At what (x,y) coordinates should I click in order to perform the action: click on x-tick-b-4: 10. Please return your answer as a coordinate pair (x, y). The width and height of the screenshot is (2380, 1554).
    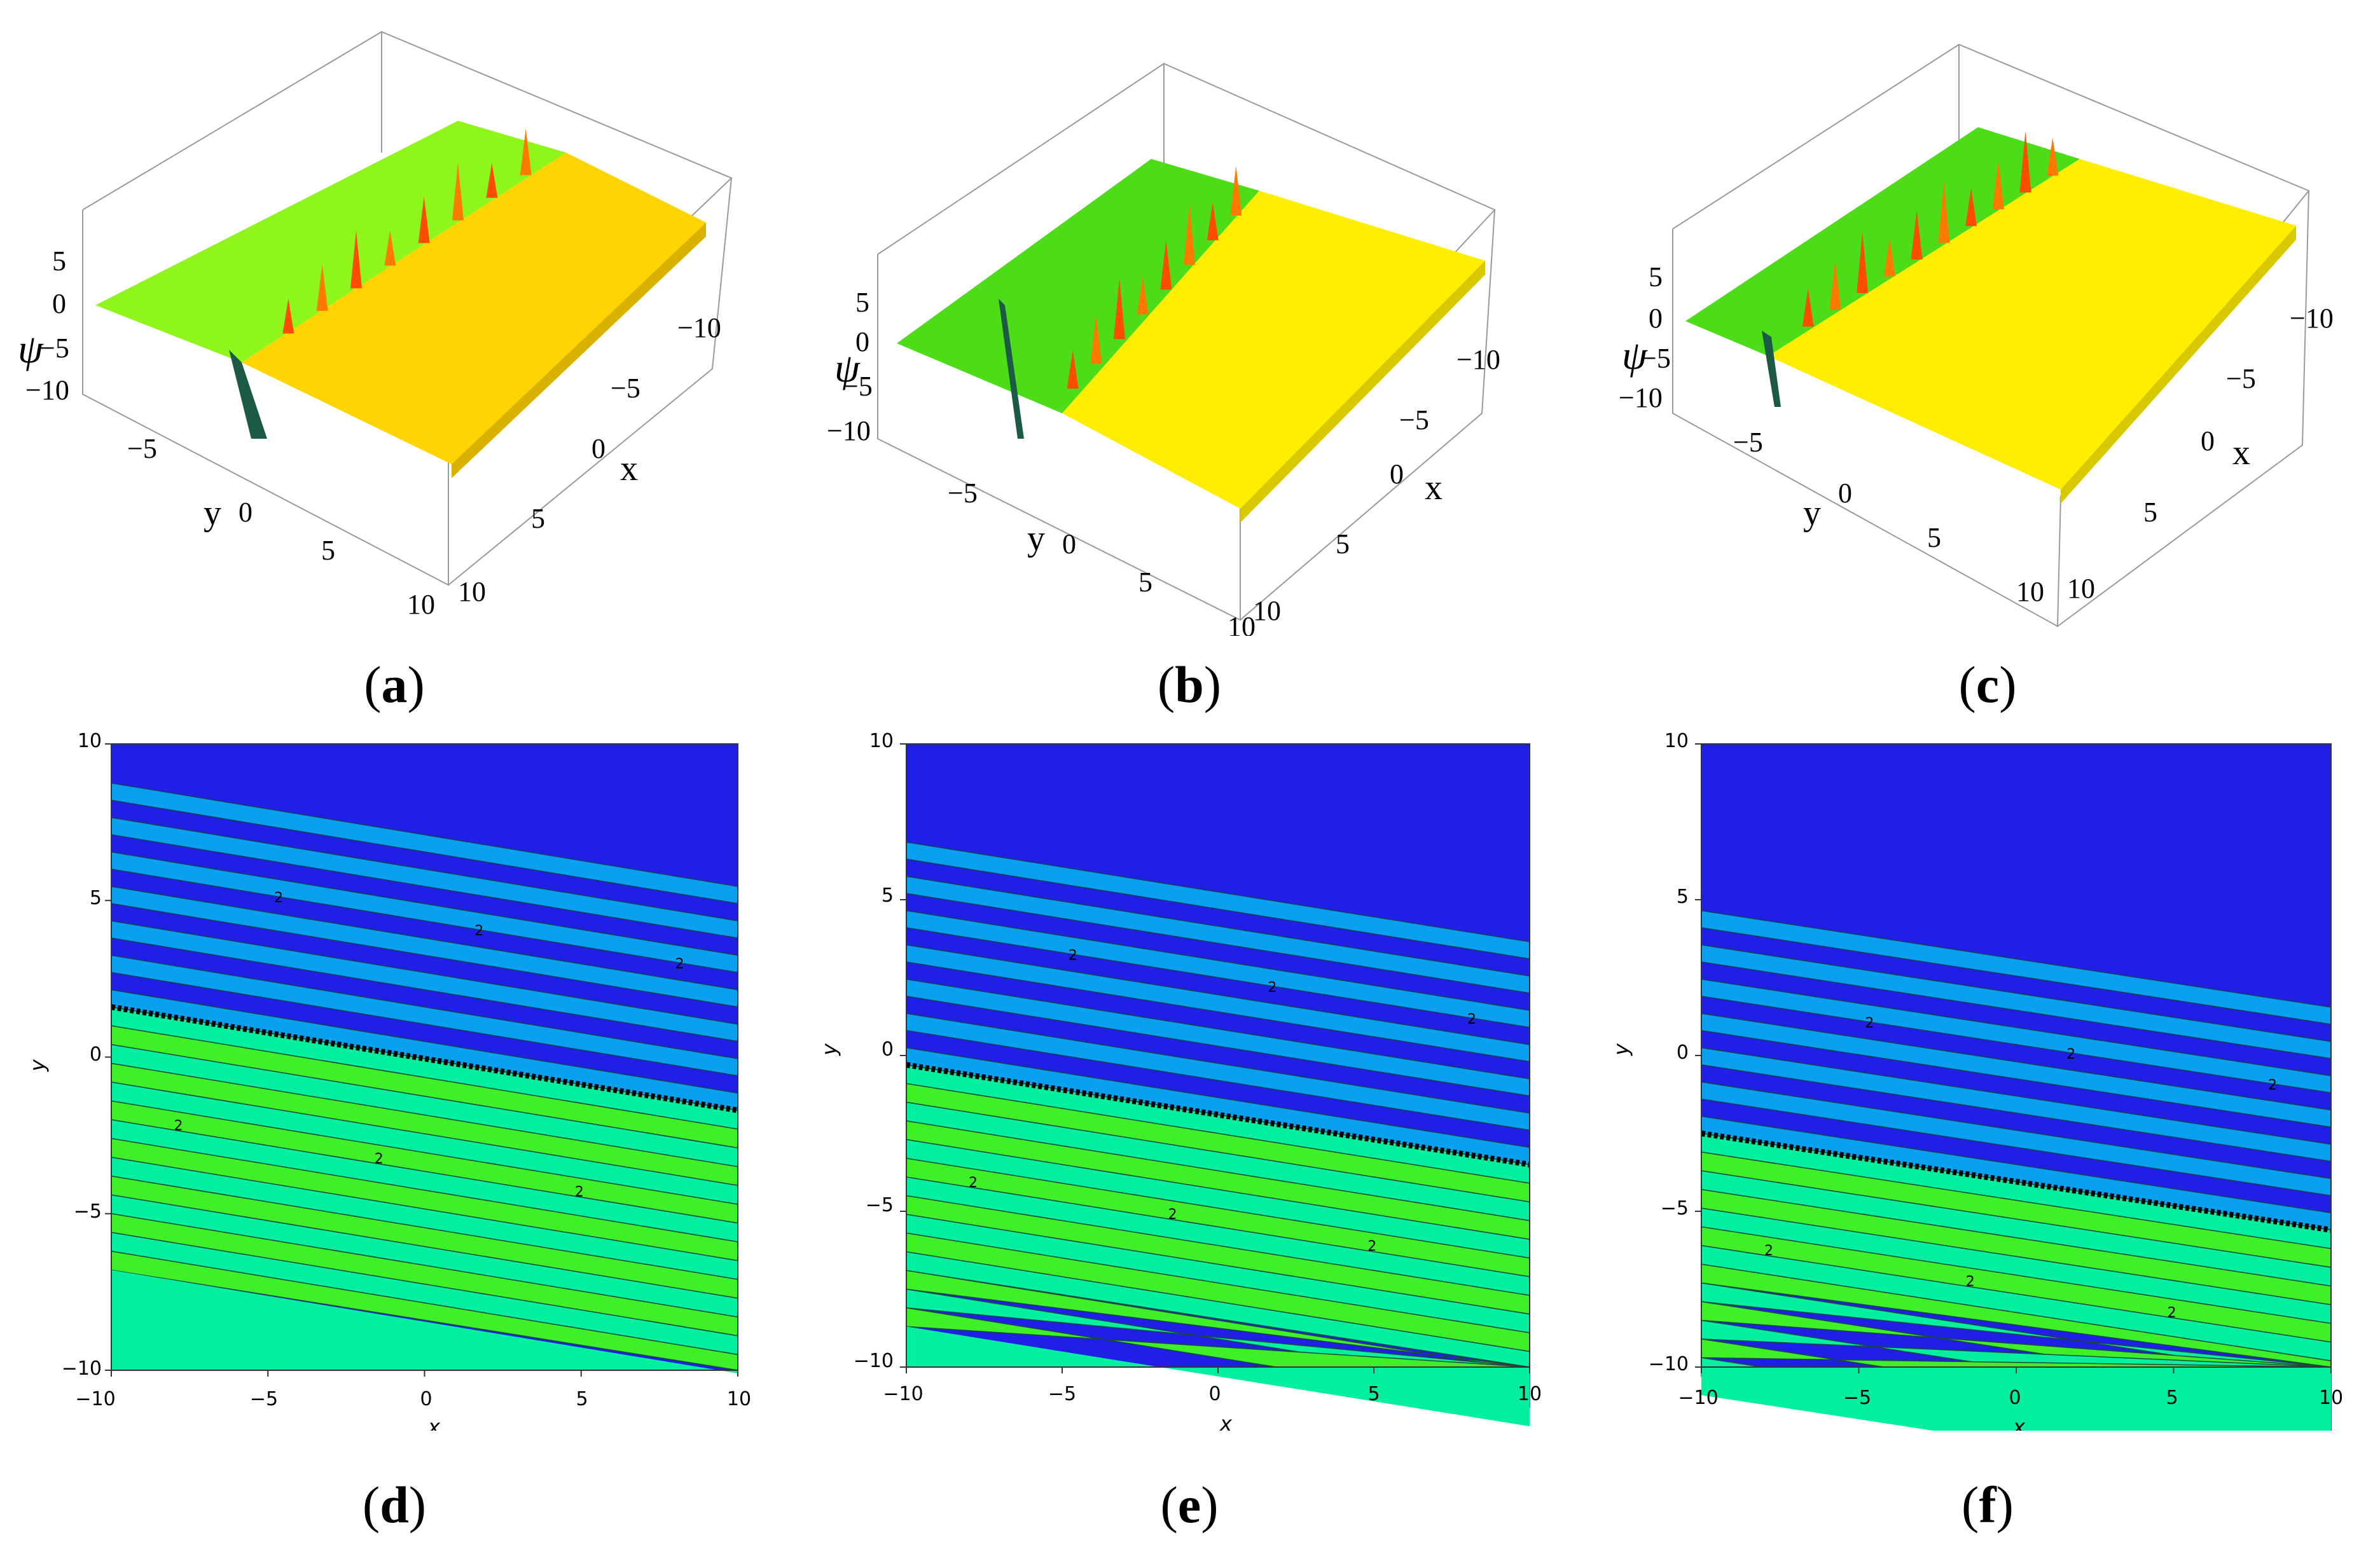
    Looking at the image, I should click on (1267, 610).